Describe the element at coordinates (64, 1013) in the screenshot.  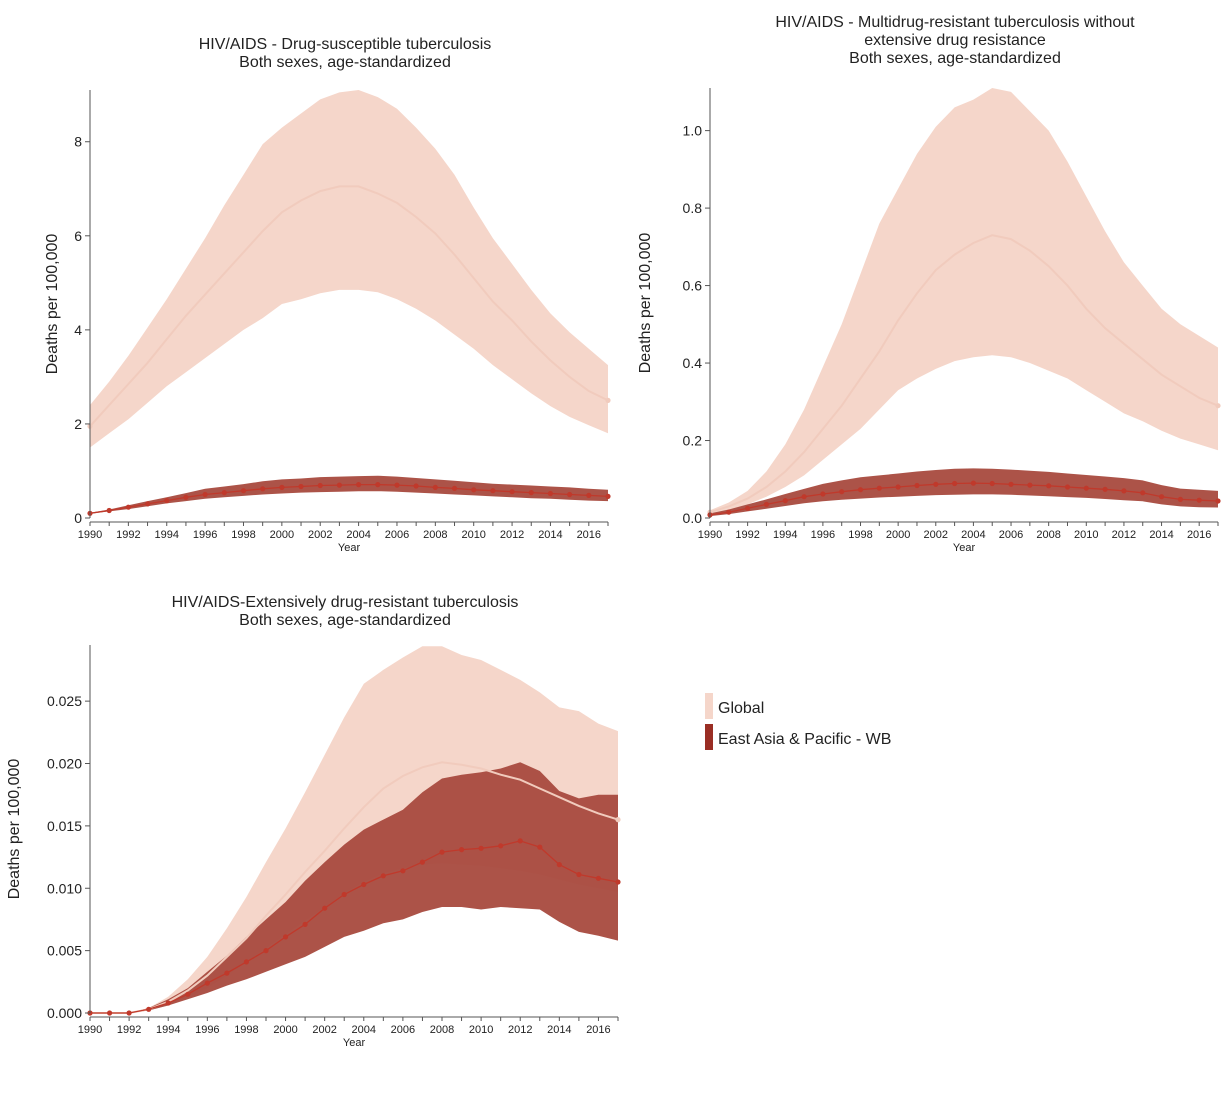
I see `y-tick-label: 0.000` at that location.